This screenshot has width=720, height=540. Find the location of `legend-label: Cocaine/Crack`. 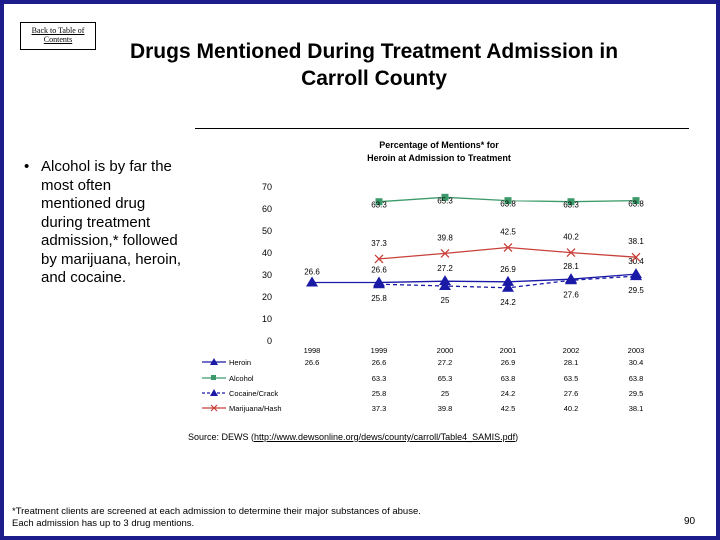

legend-label: Cocaine/Crack is located at coordinates (253, 393).